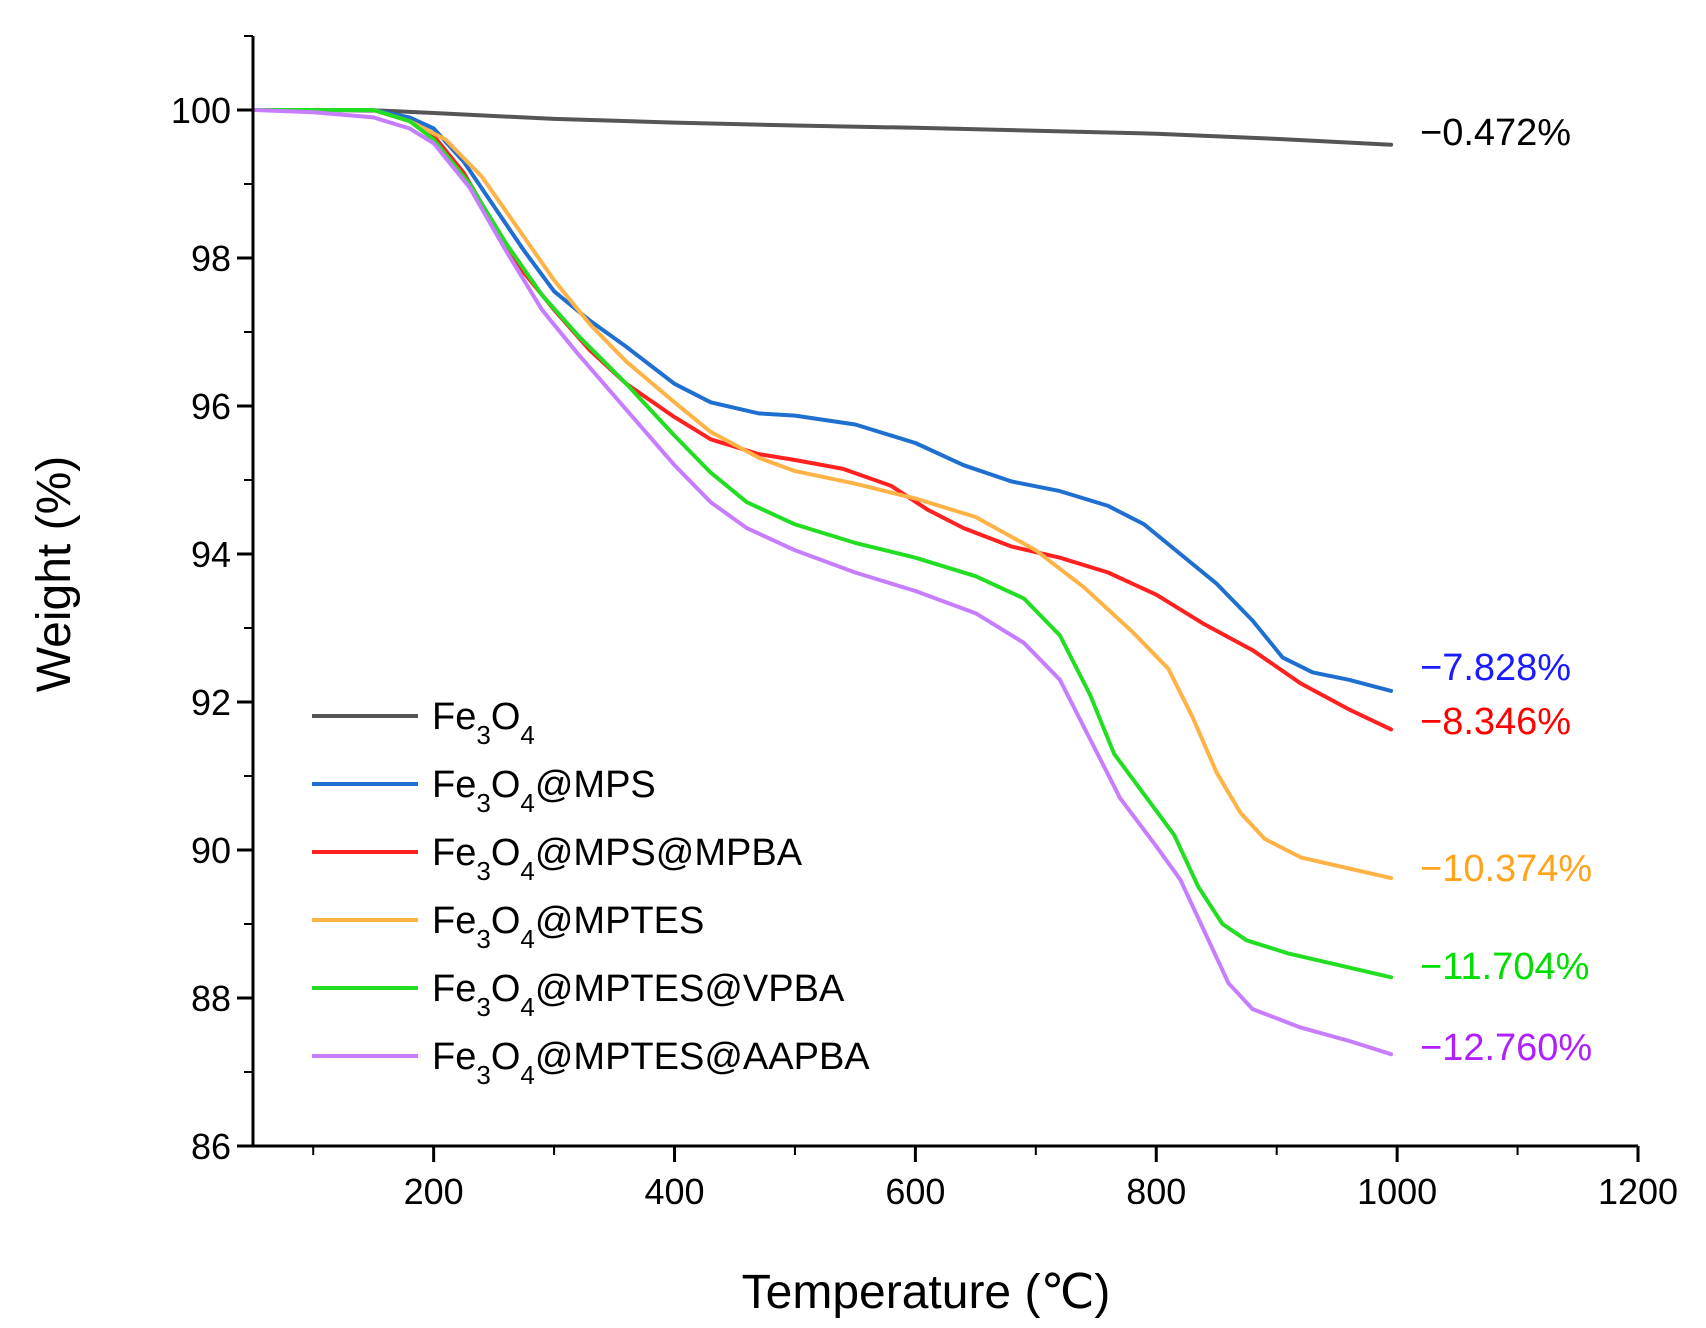 Image resolution: width=1706 pixels, height=1328 pixels. I want to click on x-axis-title: Temperature (℃), so click(926, 1292).